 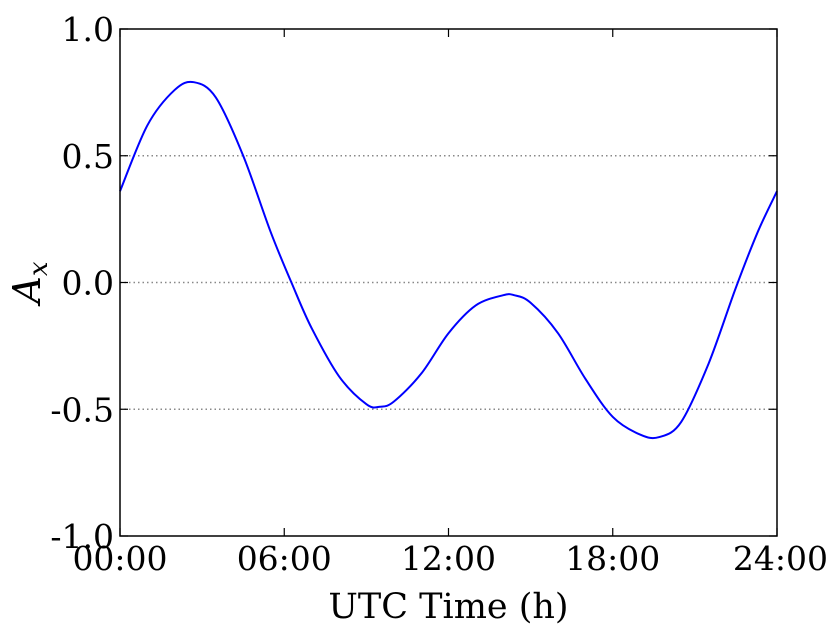 I want to click on x-tick-label: 00:00, so click(x=119, y=558).